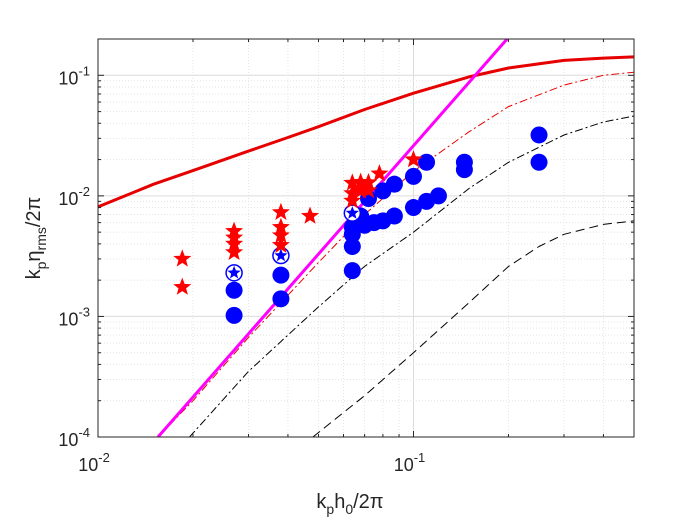 Image resolution: width=700 pixels, height=525 pixels. What do you see at coordinates (36, 238) in the screenshot?
I see `y-axis-label: kpηrms/2π` at bounding box center [36, 238].